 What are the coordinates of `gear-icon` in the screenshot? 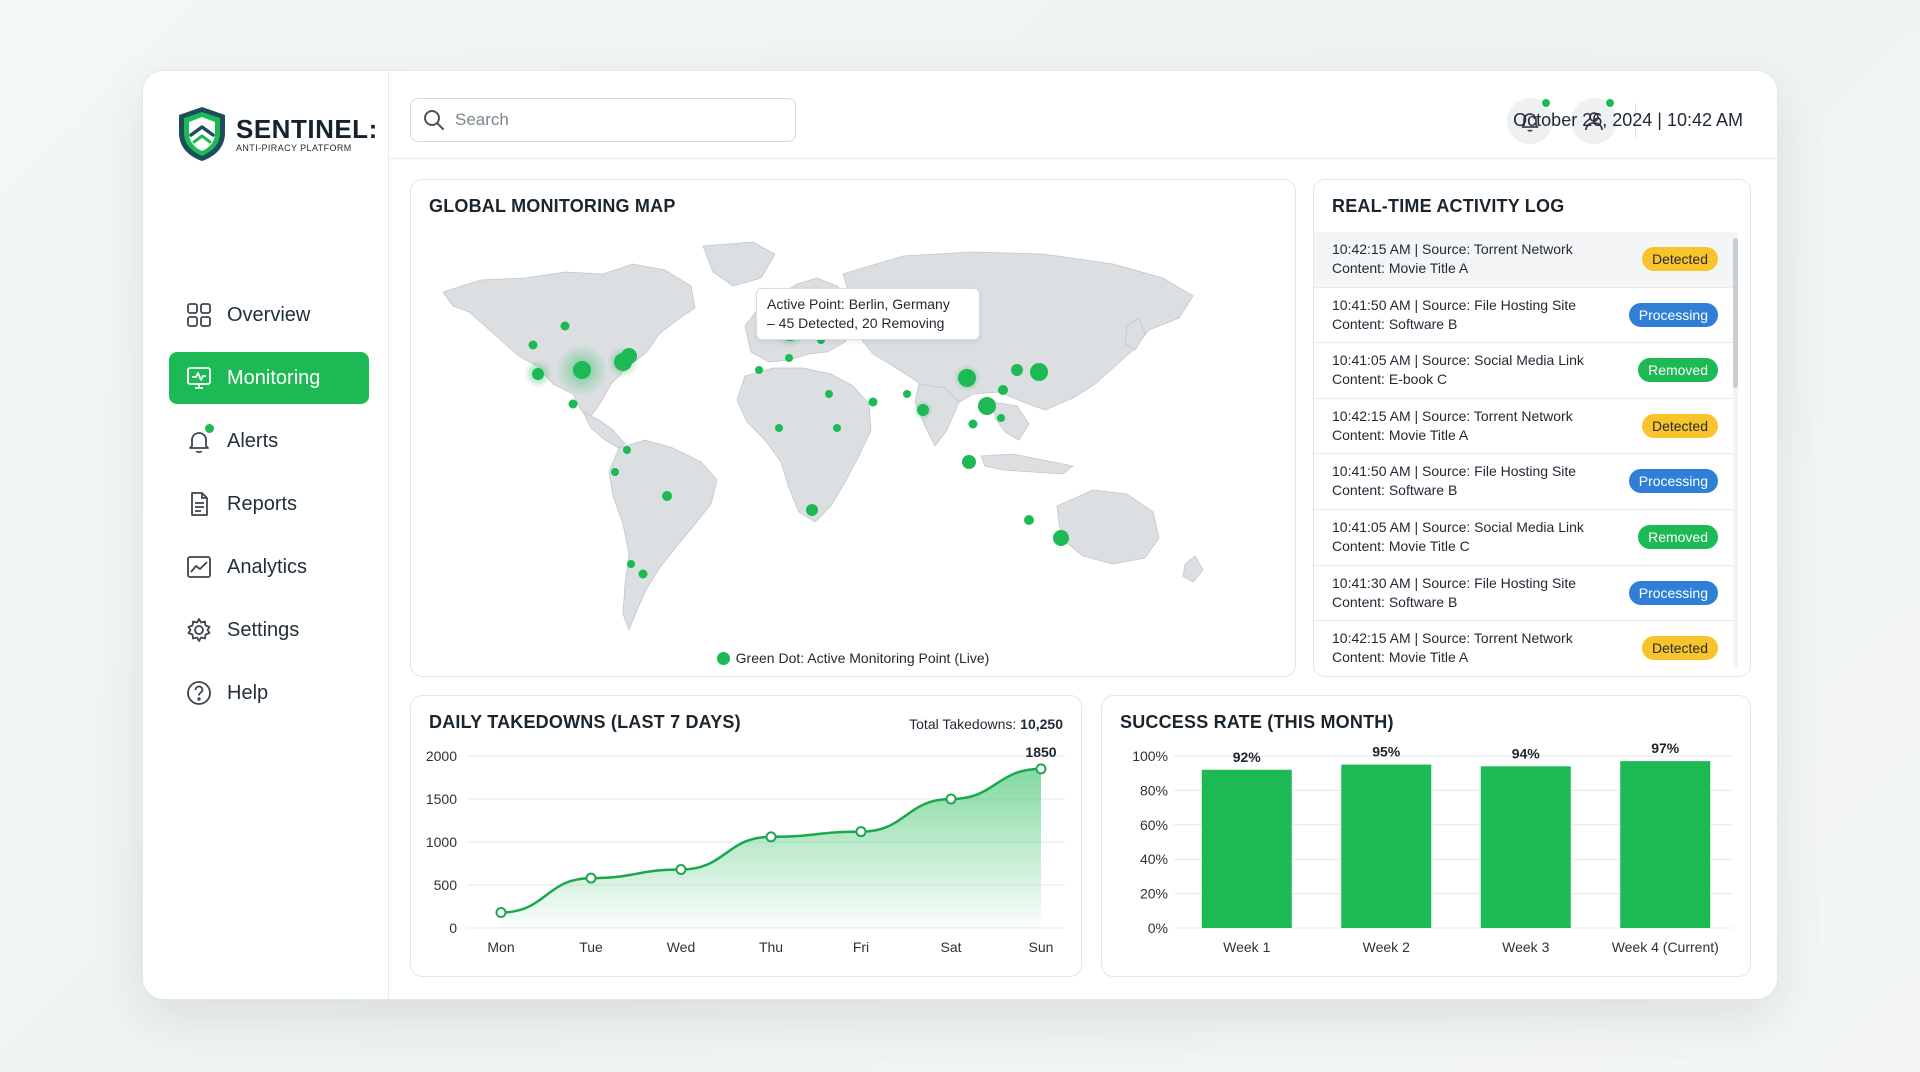 It's located at (199, 630).